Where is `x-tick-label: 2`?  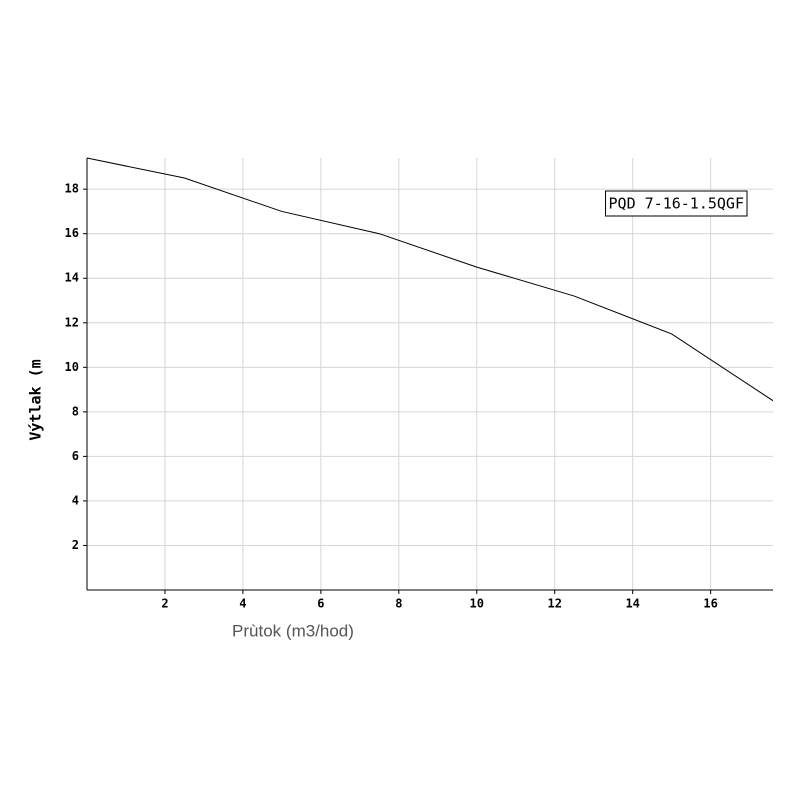
x-tick-label: 2 is located at coordinates (164, 604).